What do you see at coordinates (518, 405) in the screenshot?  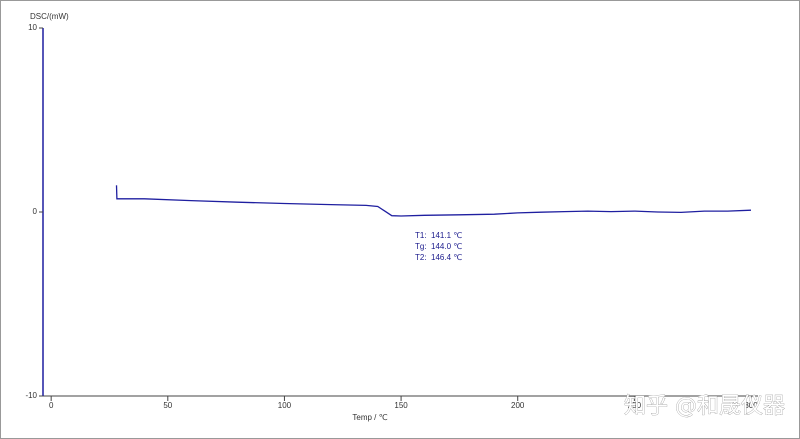 I see `x-tick-label: 200` at bounding box center [518, 405].